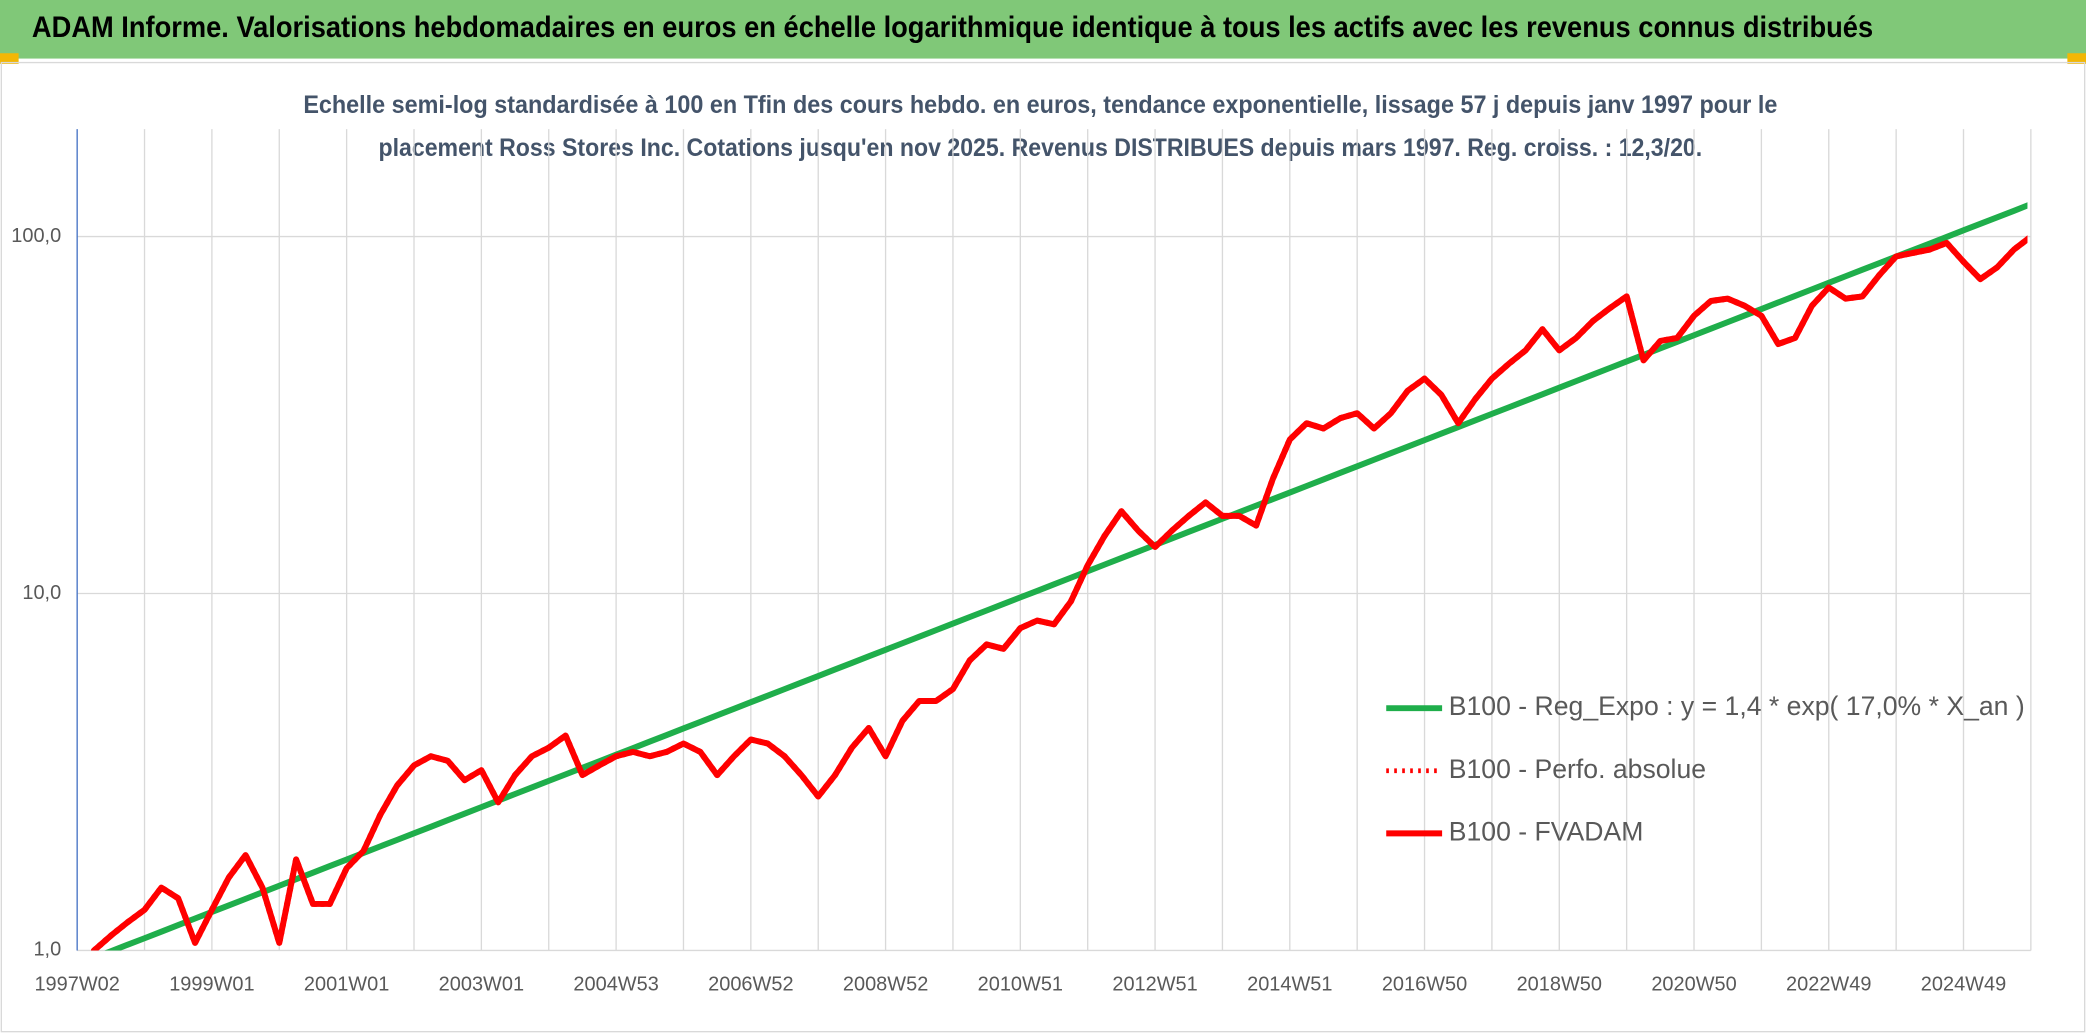 The width and height of the screenshot is (2086, 1033). I want to click on x-tick-label: 2018W50, so click(1559, 984).